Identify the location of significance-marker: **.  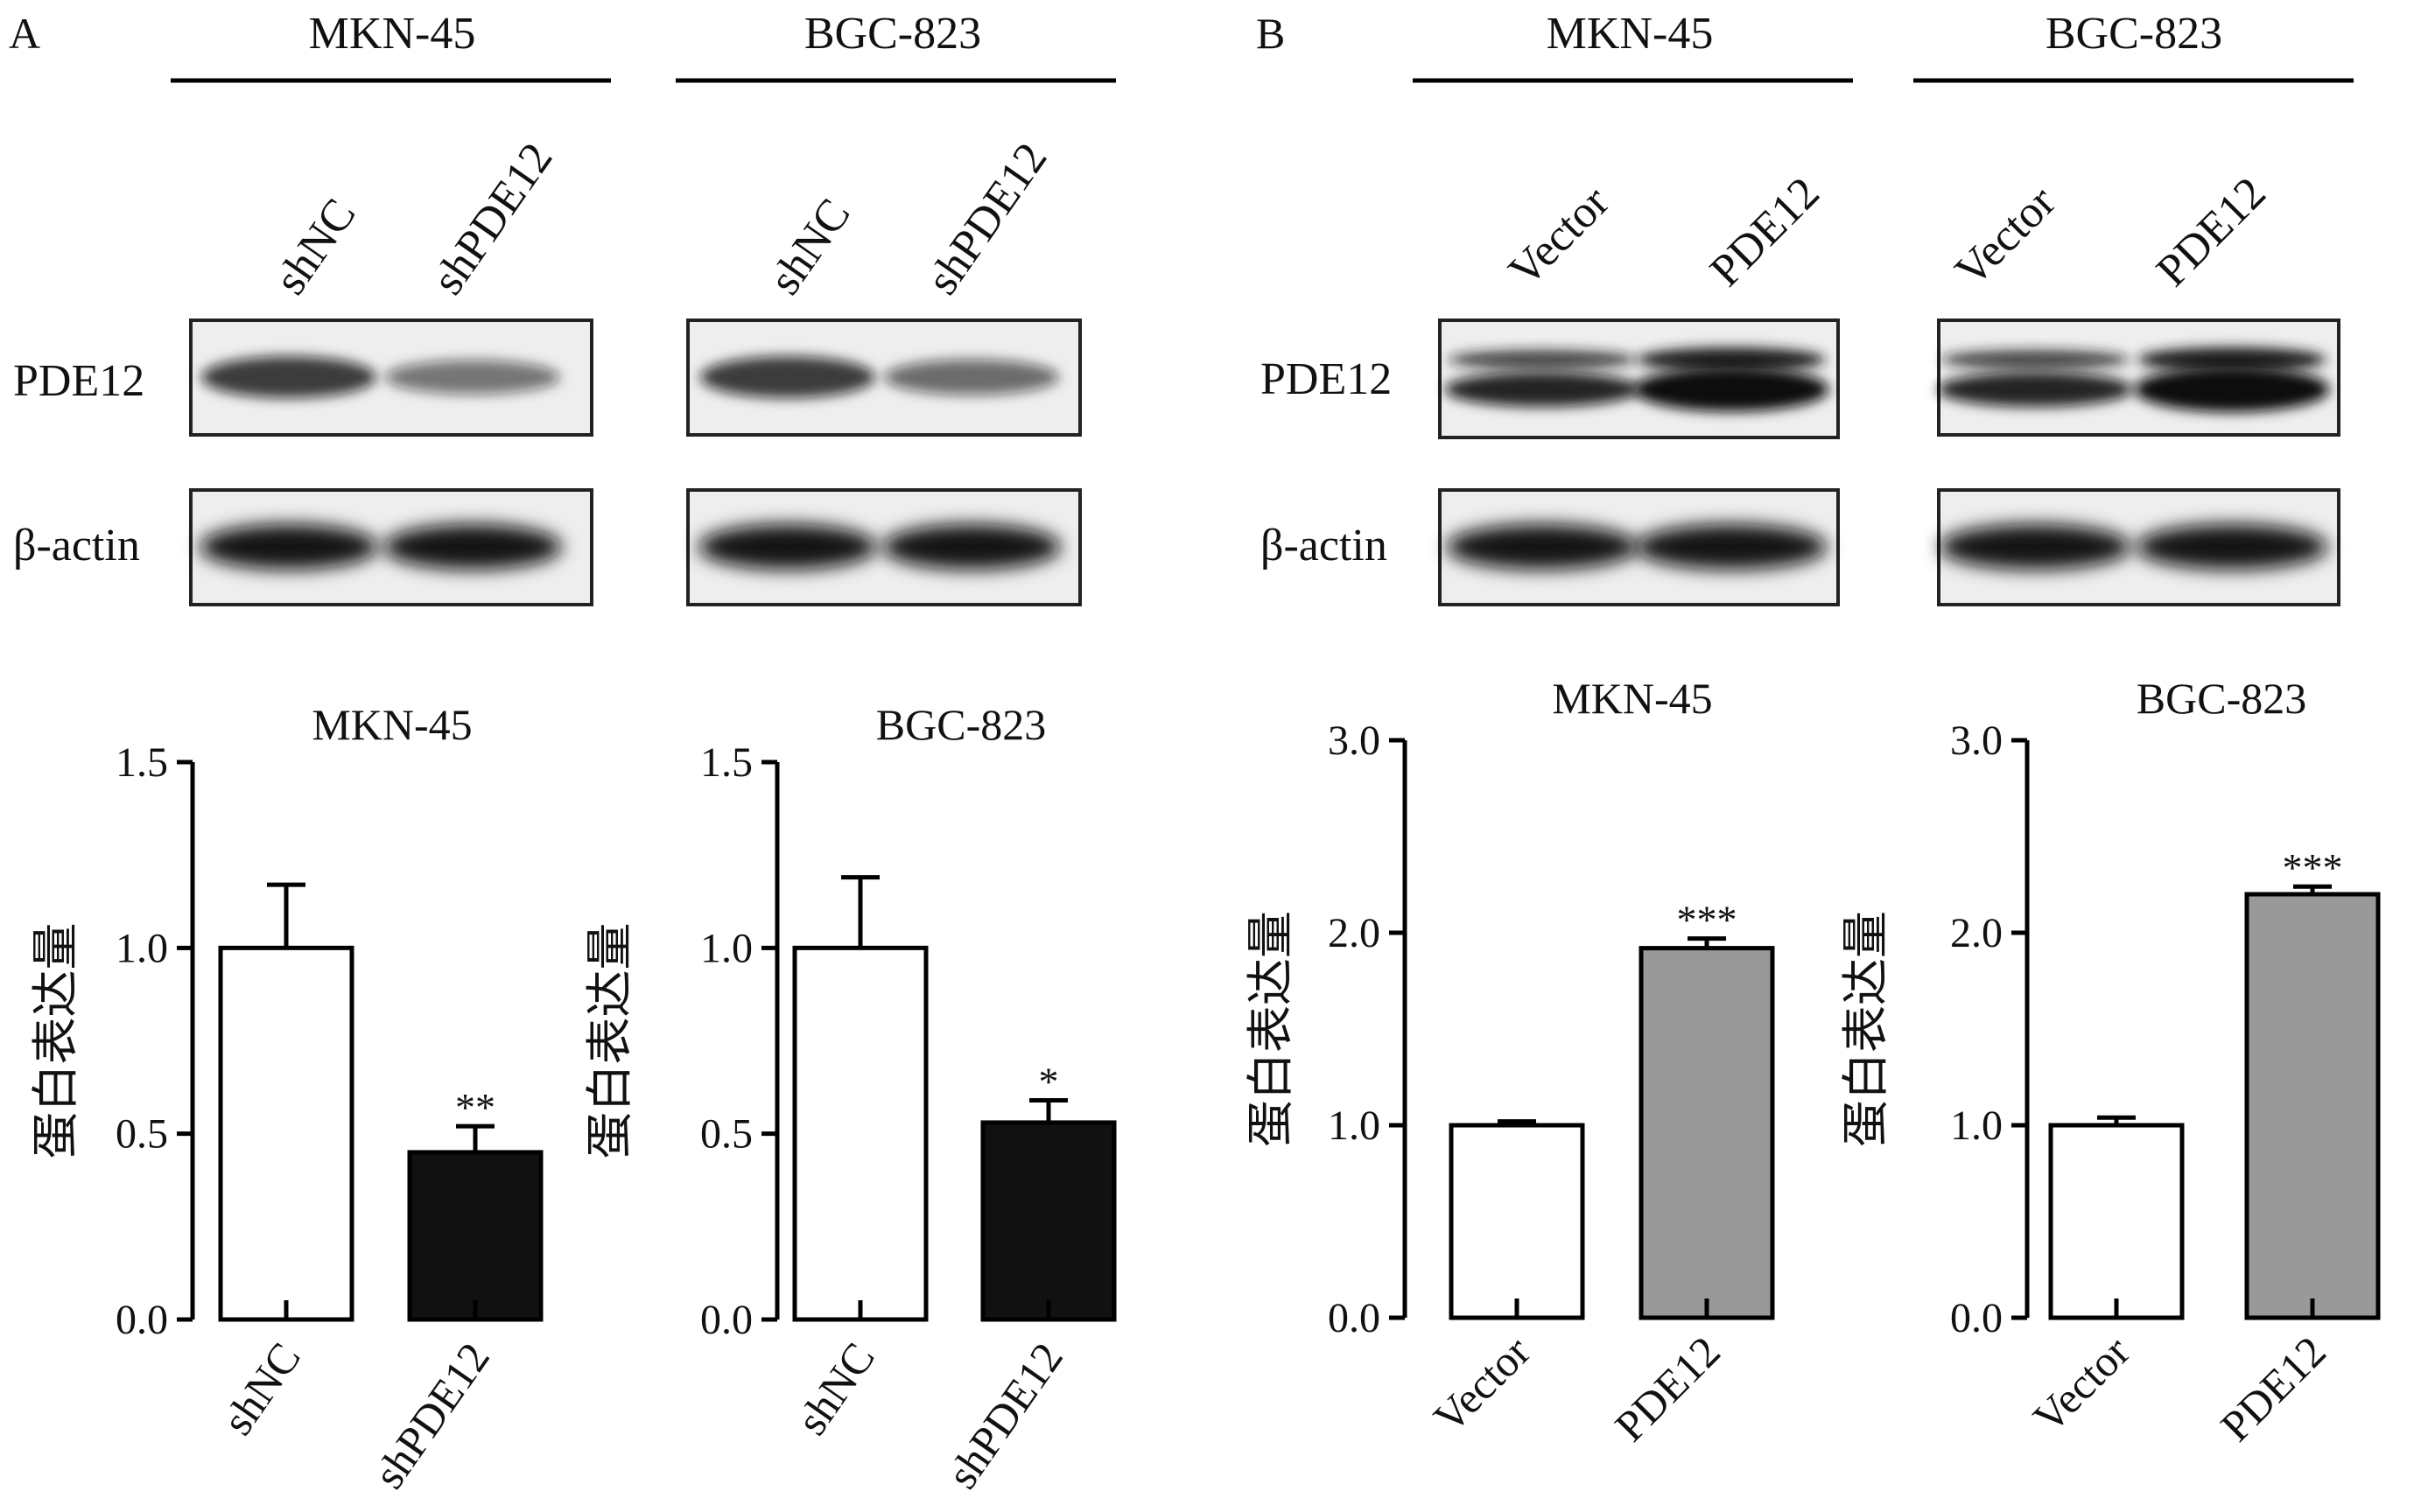
(475, 1107).